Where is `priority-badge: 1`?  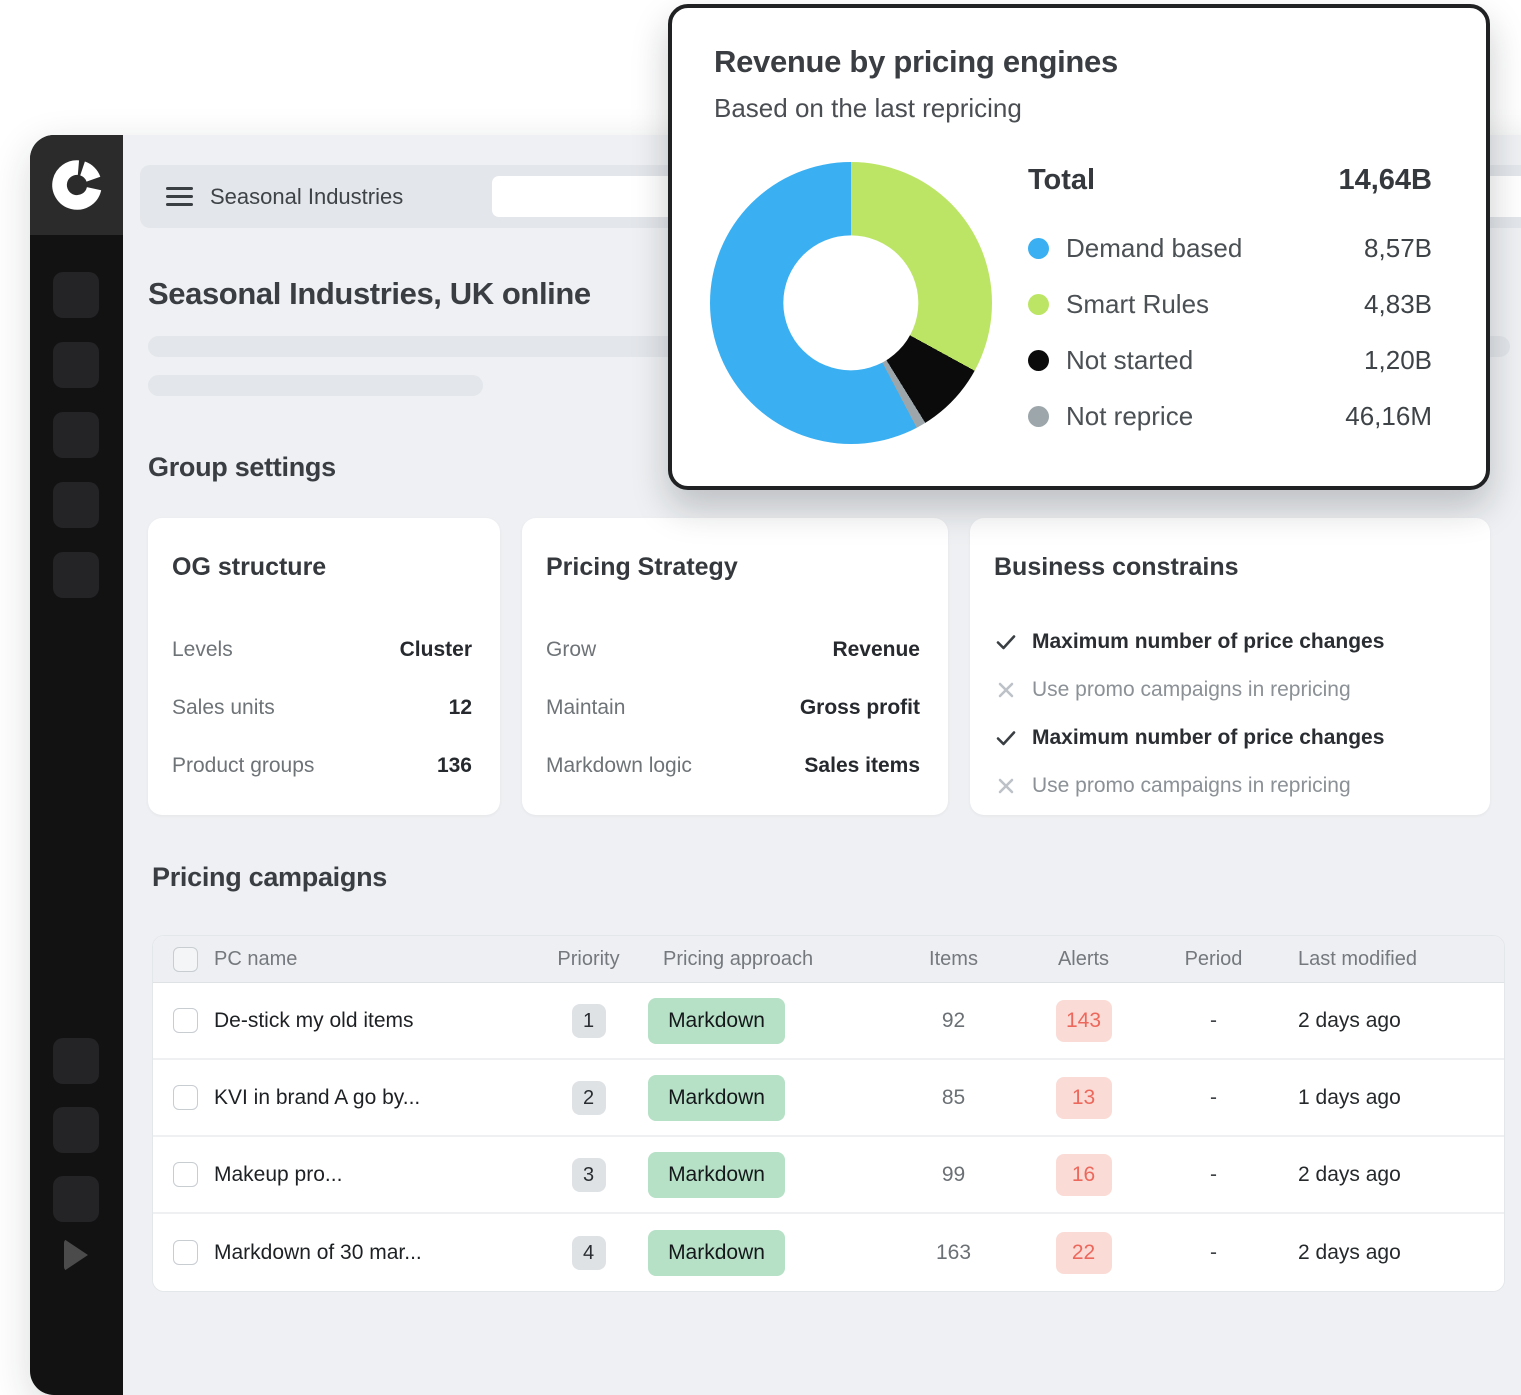
priority-badge: 1 is located at coordinates (588, 1020).